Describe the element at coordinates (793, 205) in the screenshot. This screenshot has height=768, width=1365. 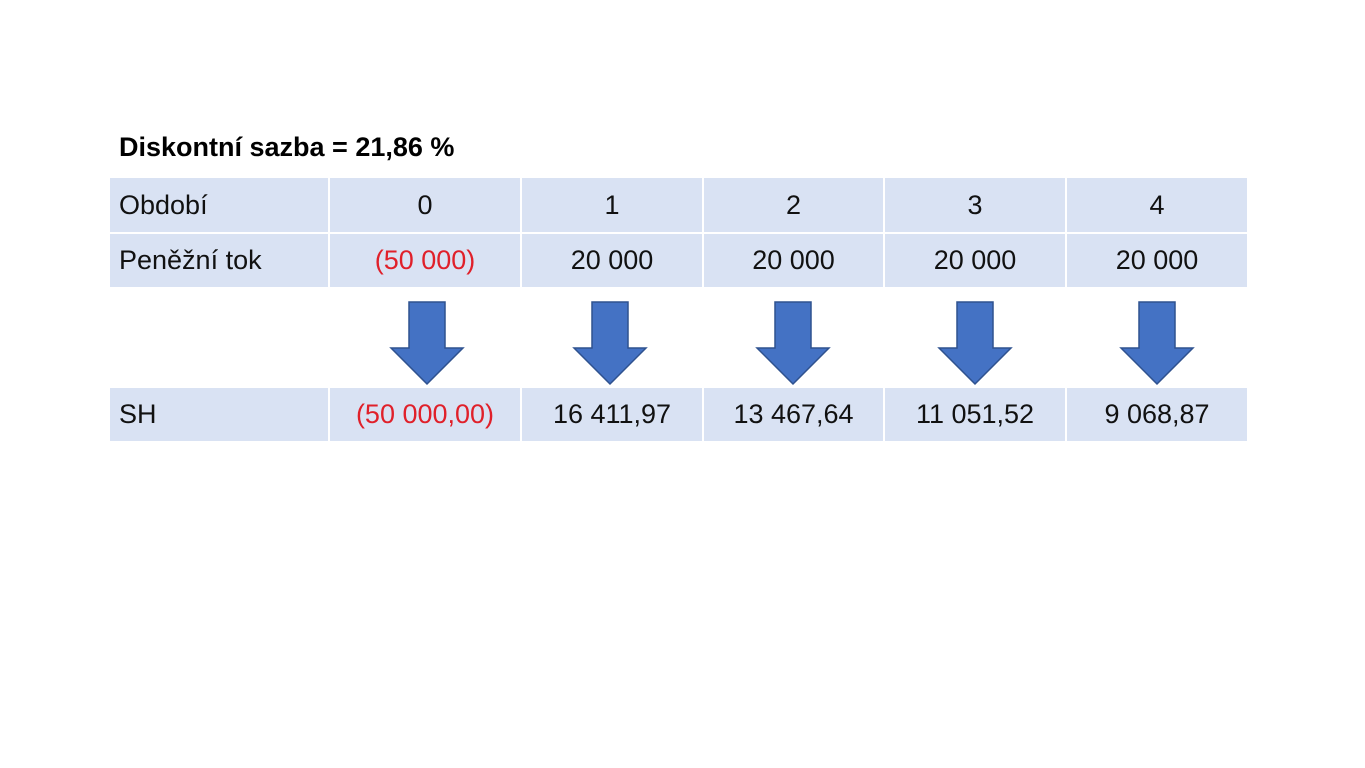
I see `table-cell: 2` at that location.